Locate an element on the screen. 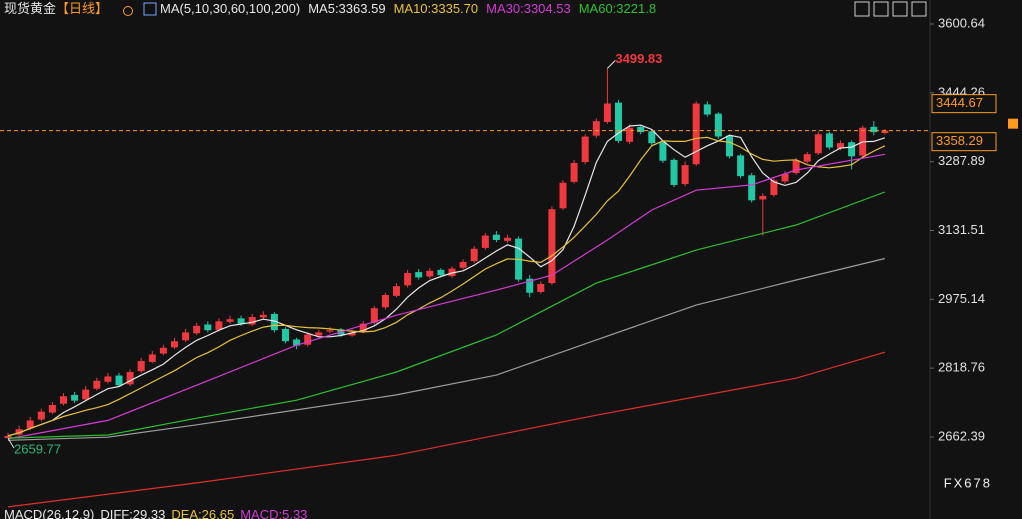 Image resolution: width=1022 pixels, height=519 pixels. price-tag-label: 3358.29 is located at coordinates (959, 140).